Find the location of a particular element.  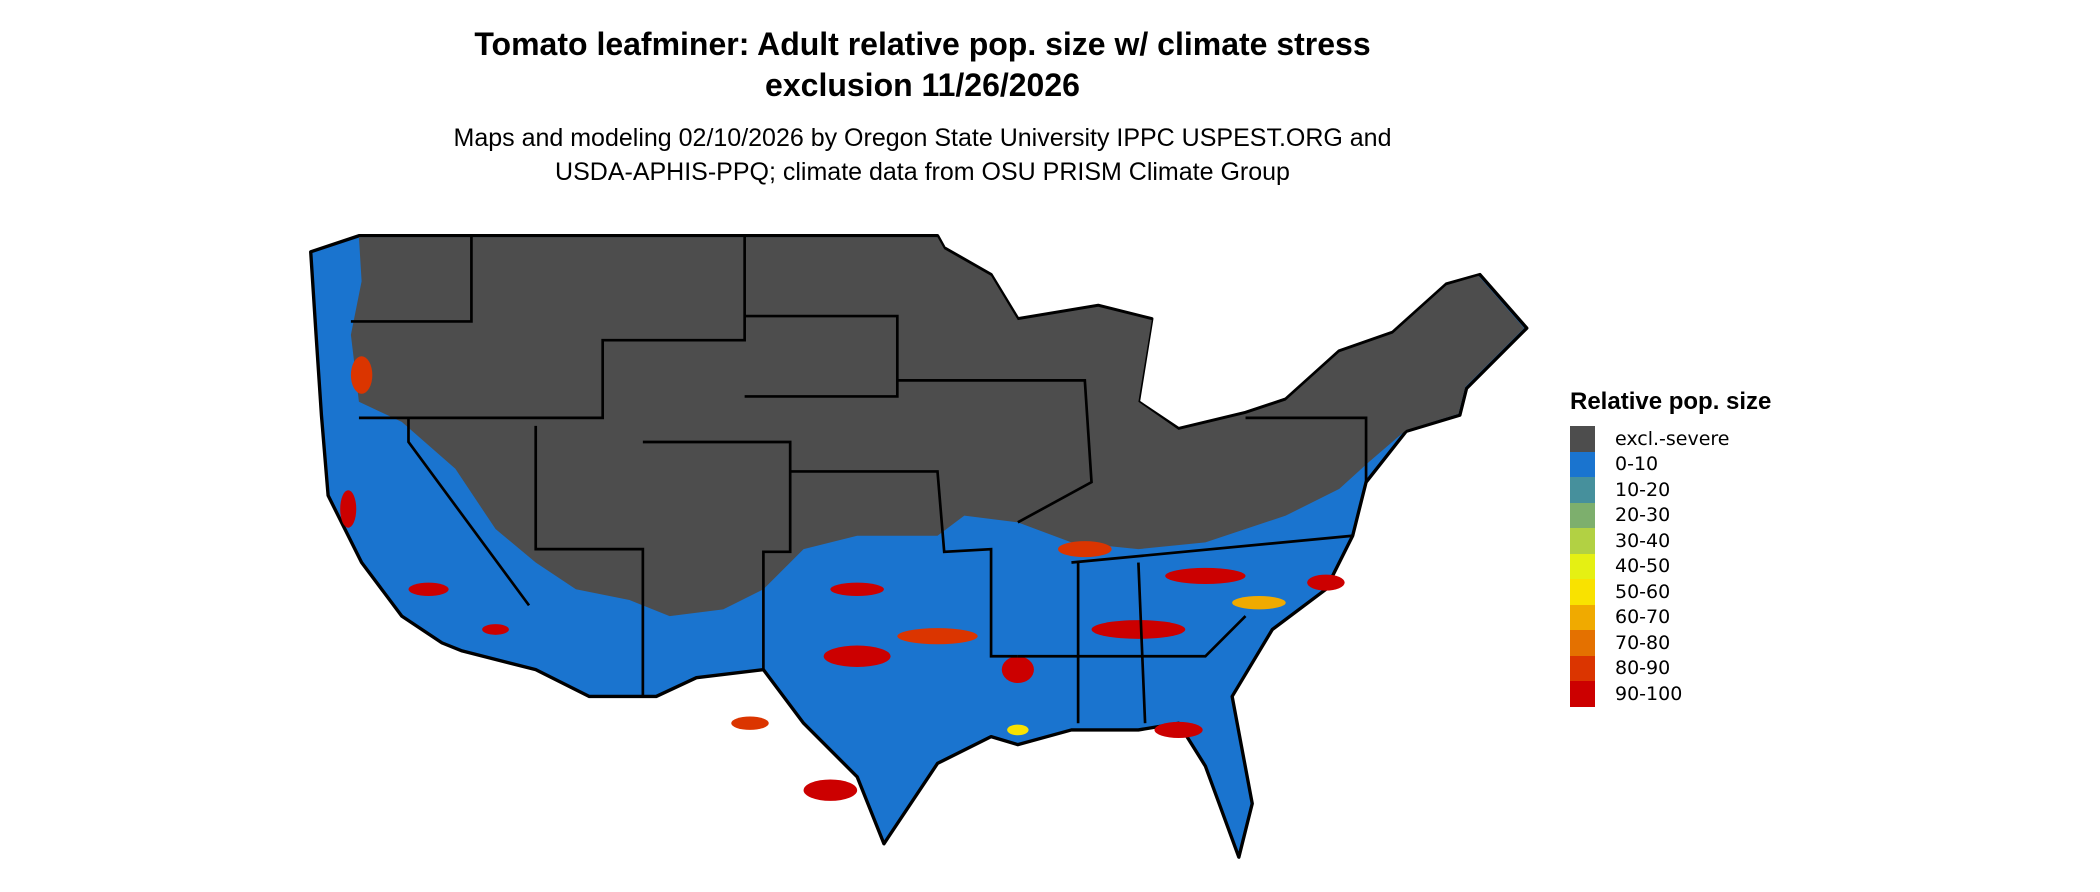

legend-label: 20-30 is located at coordinates (1643, 515).